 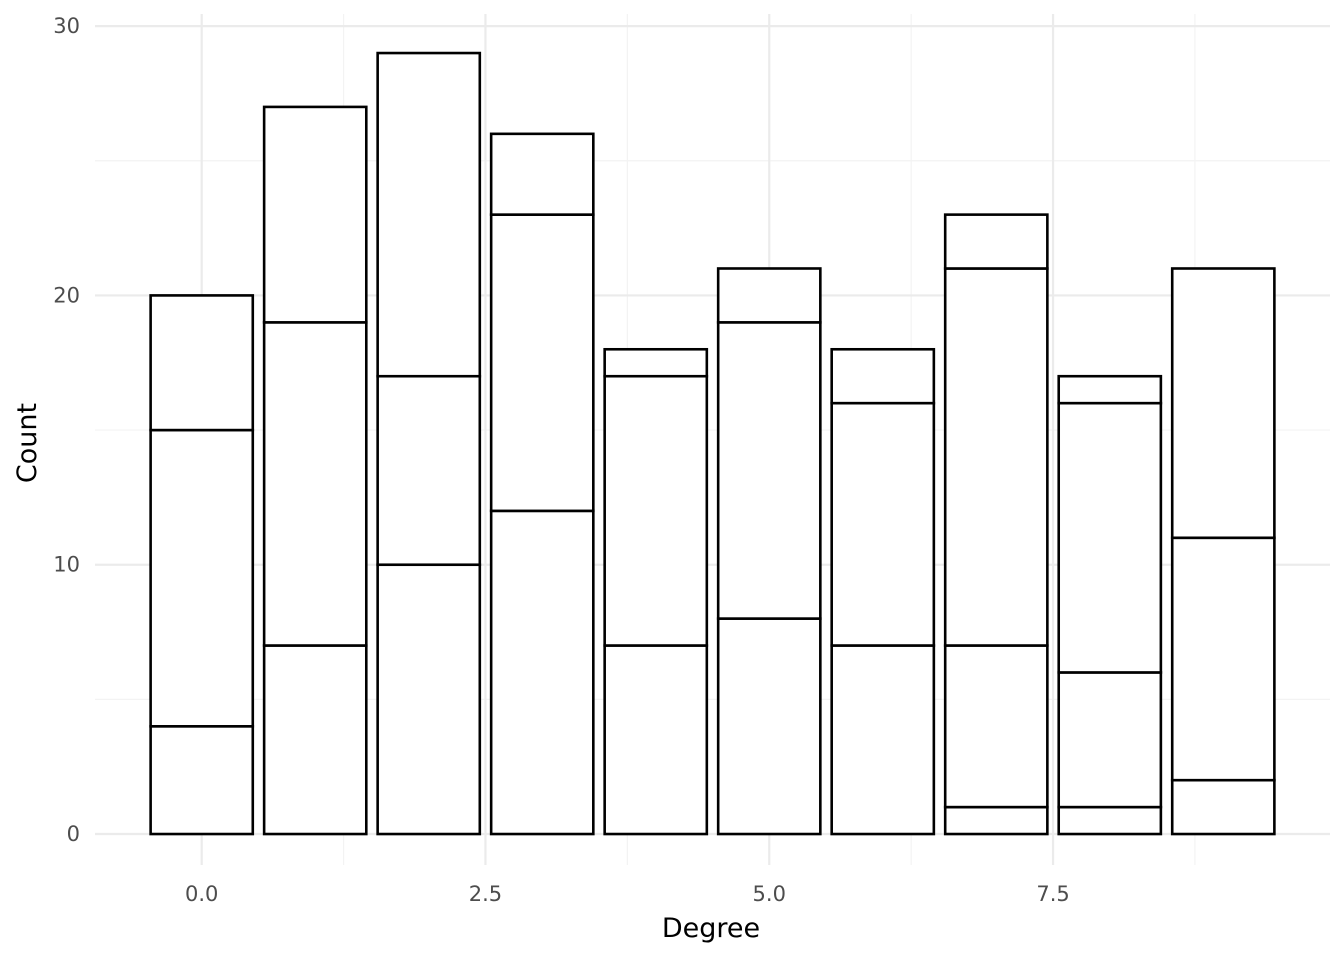 I want to click on x-tick-label: 5.0, so click(x=769, y=894).